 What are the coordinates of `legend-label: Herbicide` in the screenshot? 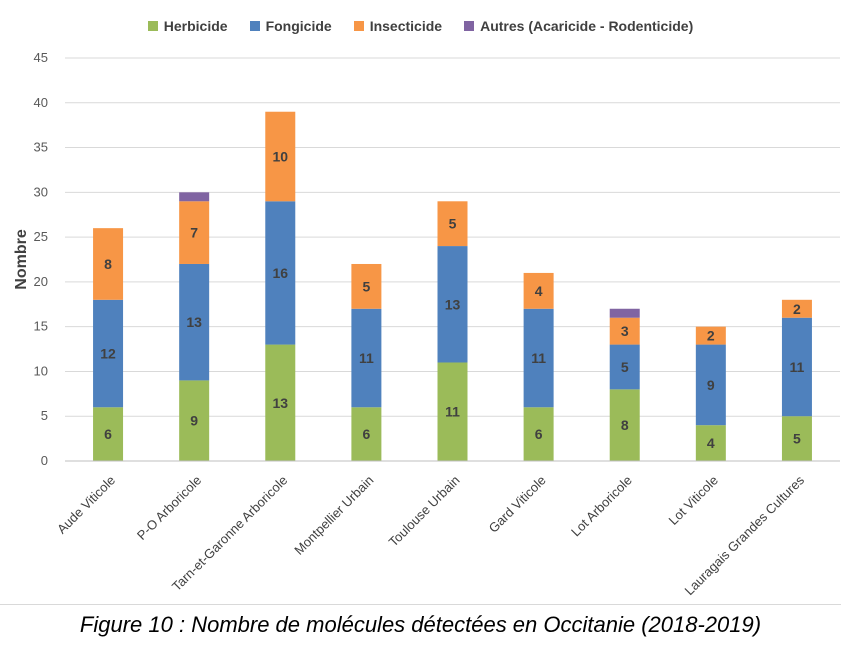 It's located at (195, 26).